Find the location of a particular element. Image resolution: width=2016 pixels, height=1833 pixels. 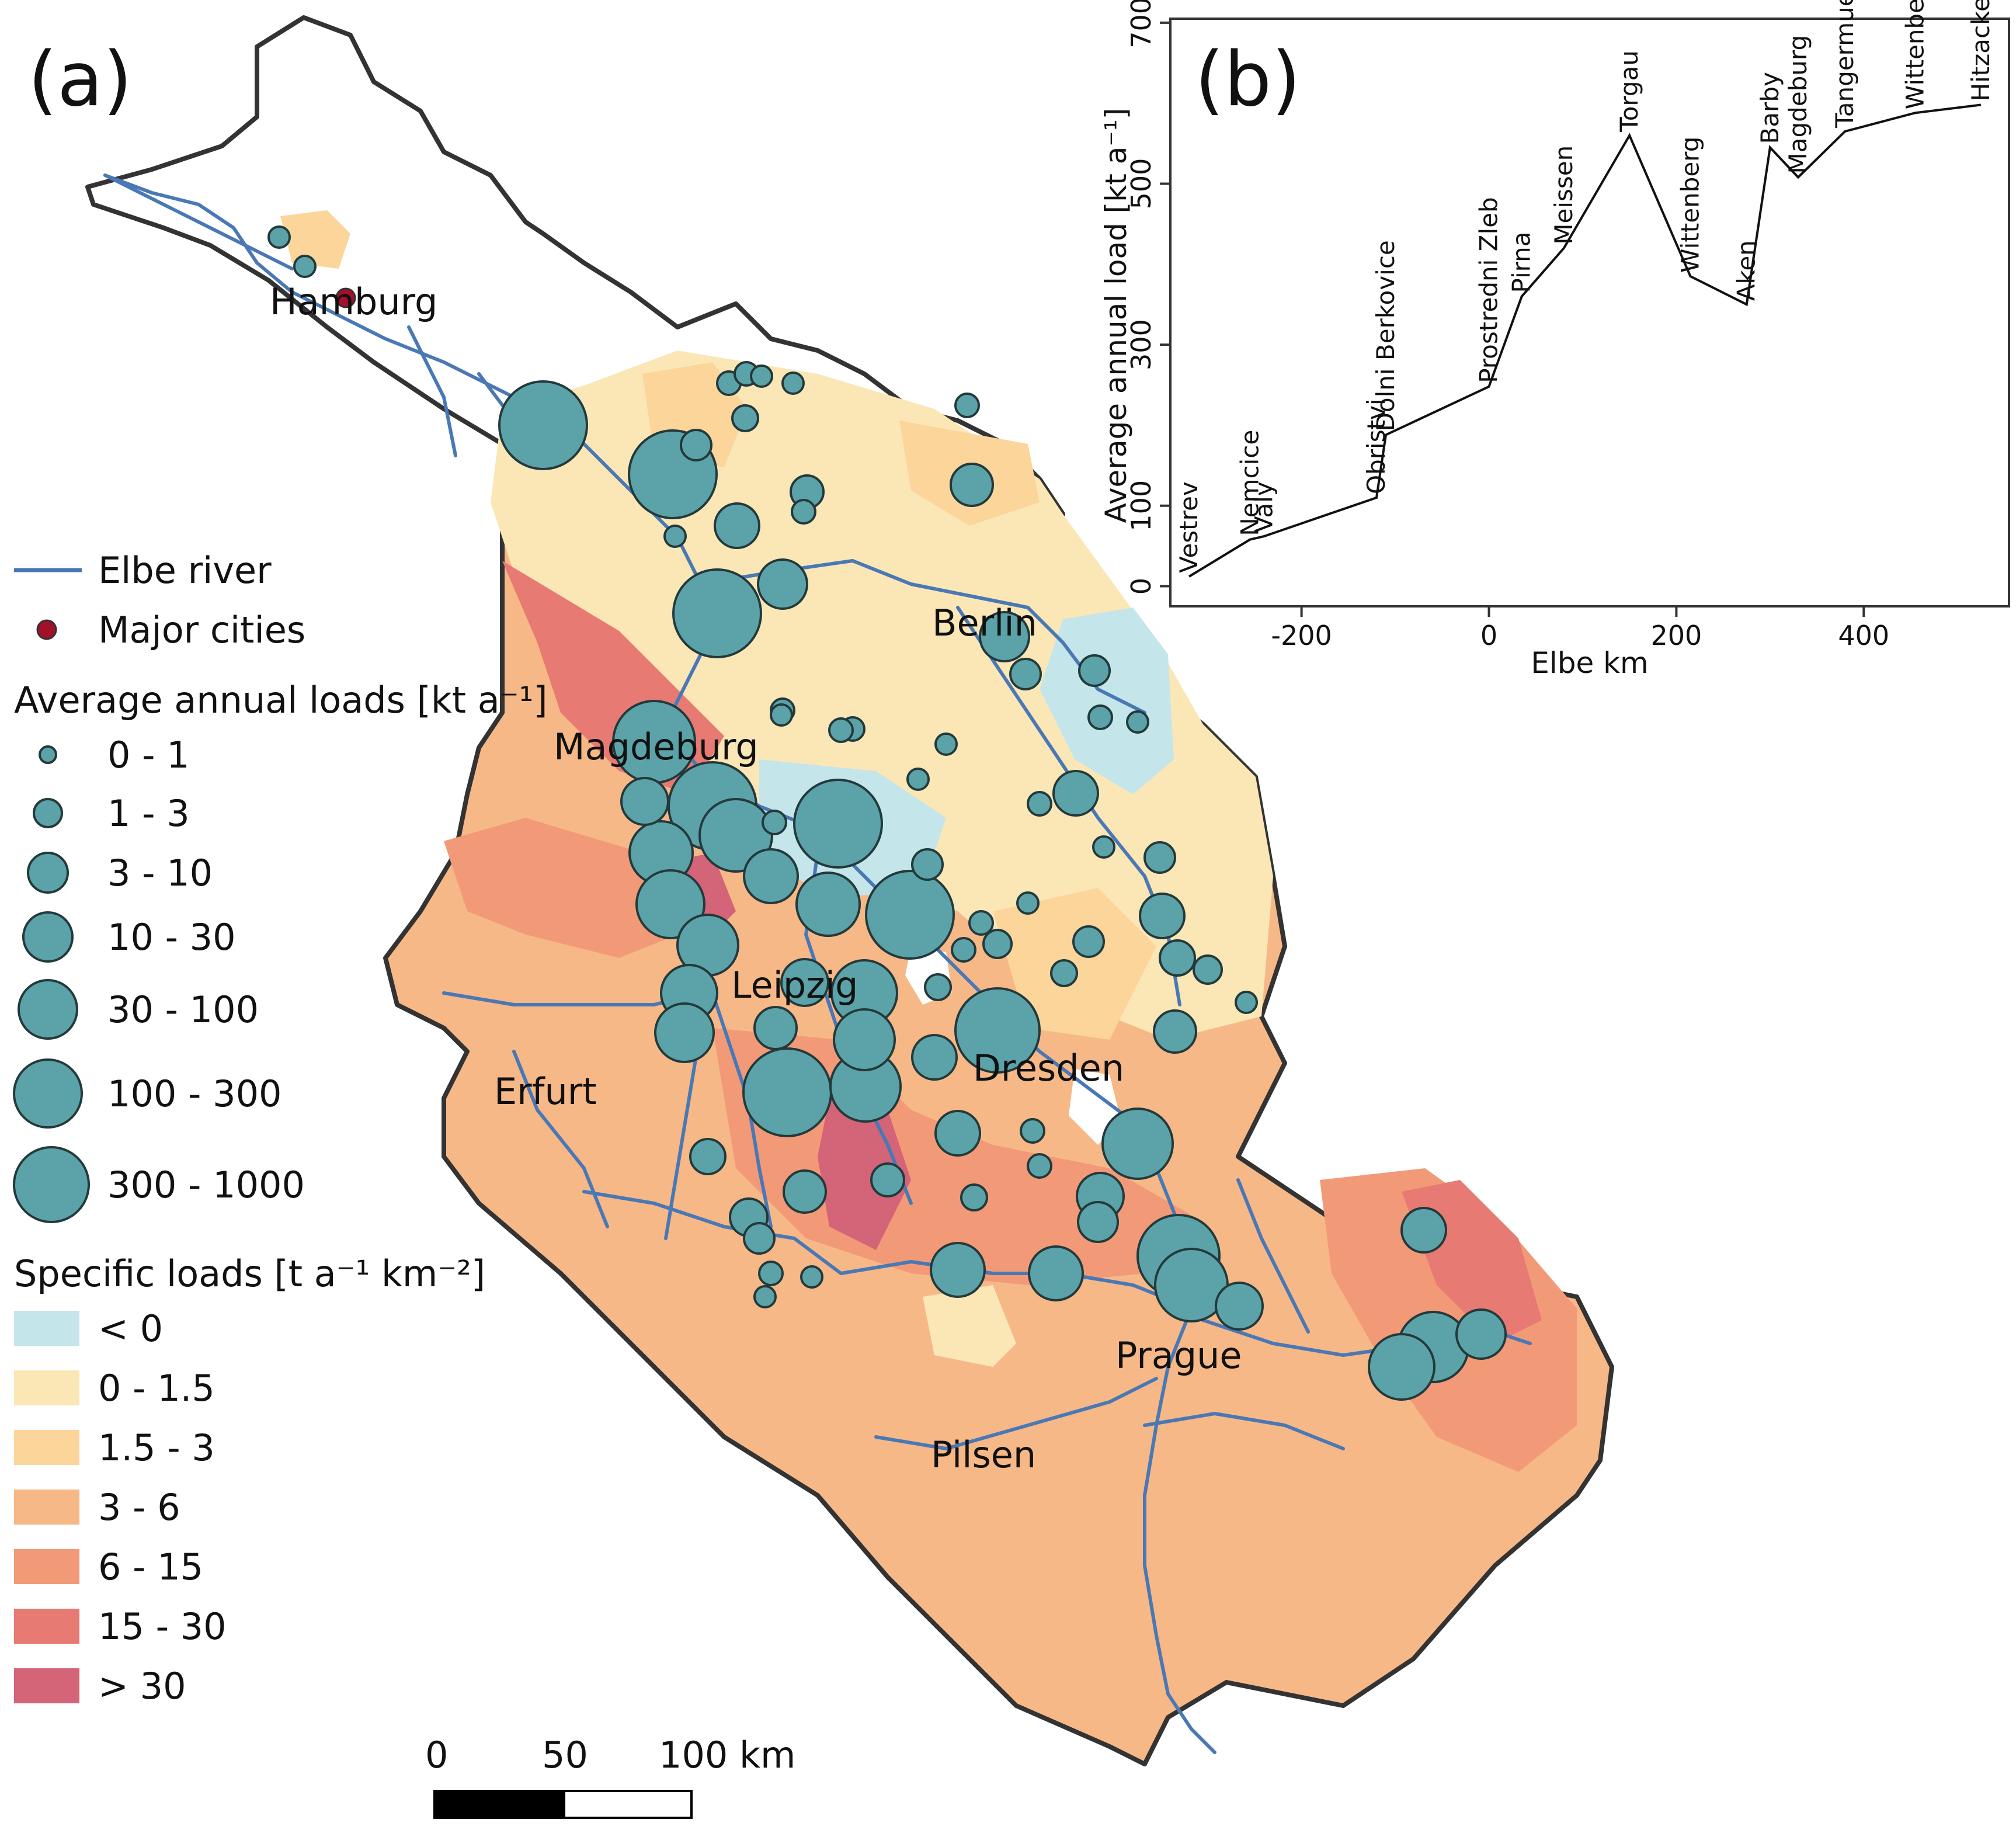

x-axis: -200 0 200 400 is located at coordinates (1580, 628).